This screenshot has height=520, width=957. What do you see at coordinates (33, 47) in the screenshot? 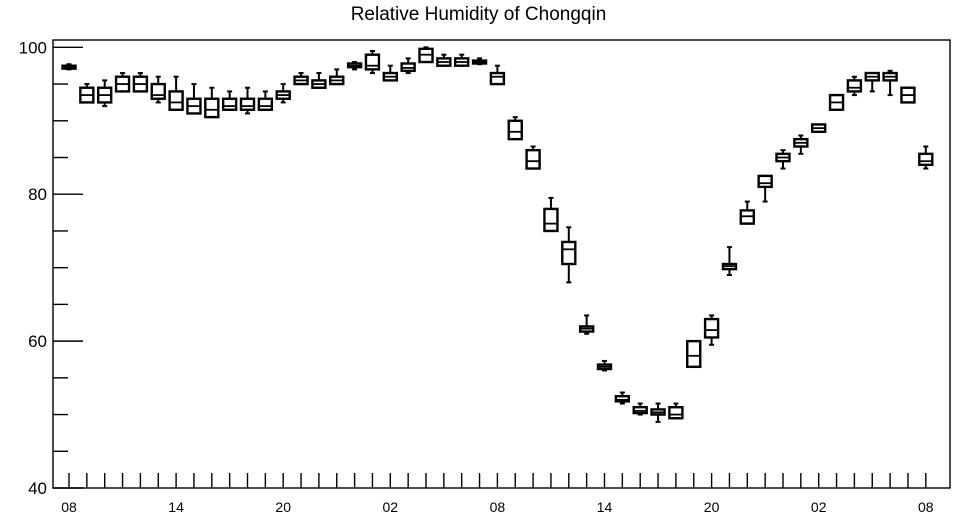
I see `y-tick-label: 100` at bounding box center [33, 47].